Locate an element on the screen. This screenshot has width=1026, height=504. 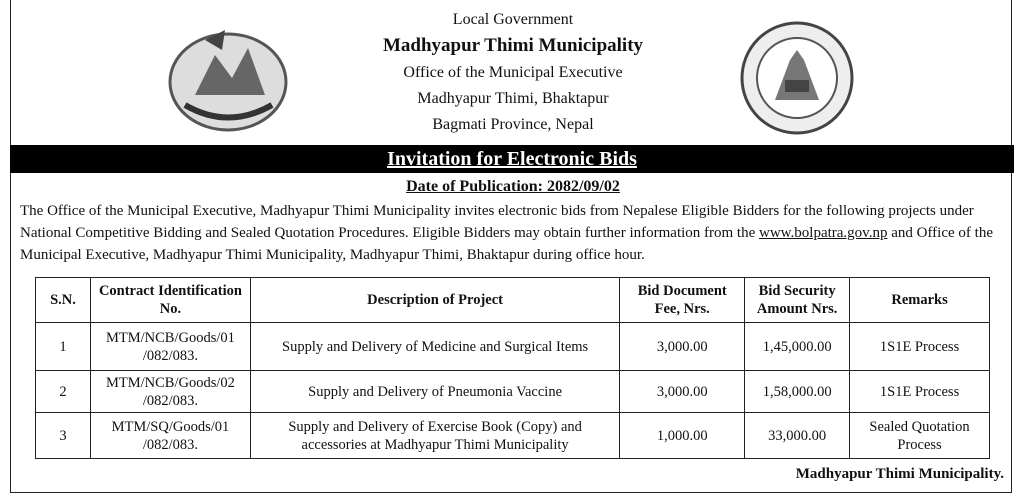
column-header: Remarks is located at coordinates (919, 300).